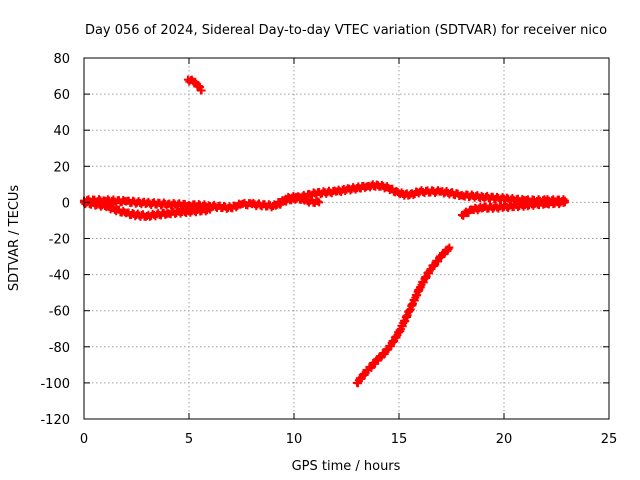 The width and height of the screenshot is (640, 480). Describe the element at coordinates (55, 420) in the screenshot. I see `y-tick-label: -120` at that location.